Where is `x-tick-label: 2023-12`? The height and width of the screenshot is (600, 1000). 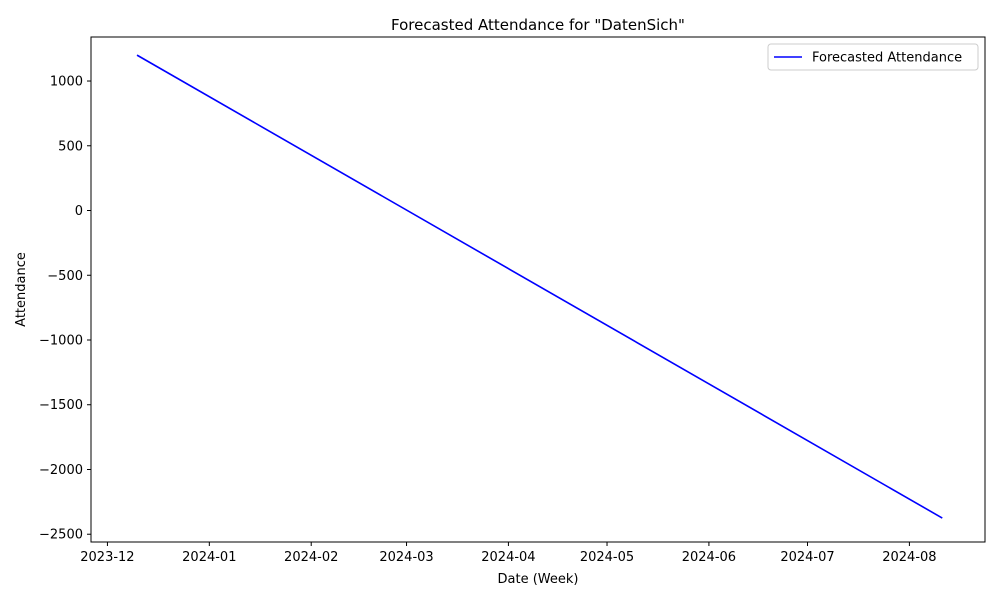 x-tick-label: 2023-12 is located at coordinates (107, 557).